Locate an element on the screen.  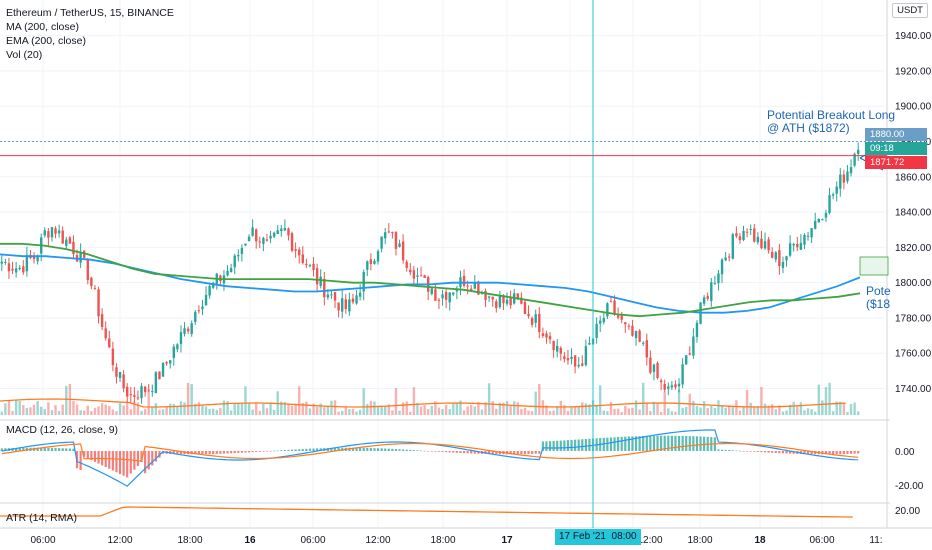
legend-vol: Vol (20) is located at coordinates (24, 55).